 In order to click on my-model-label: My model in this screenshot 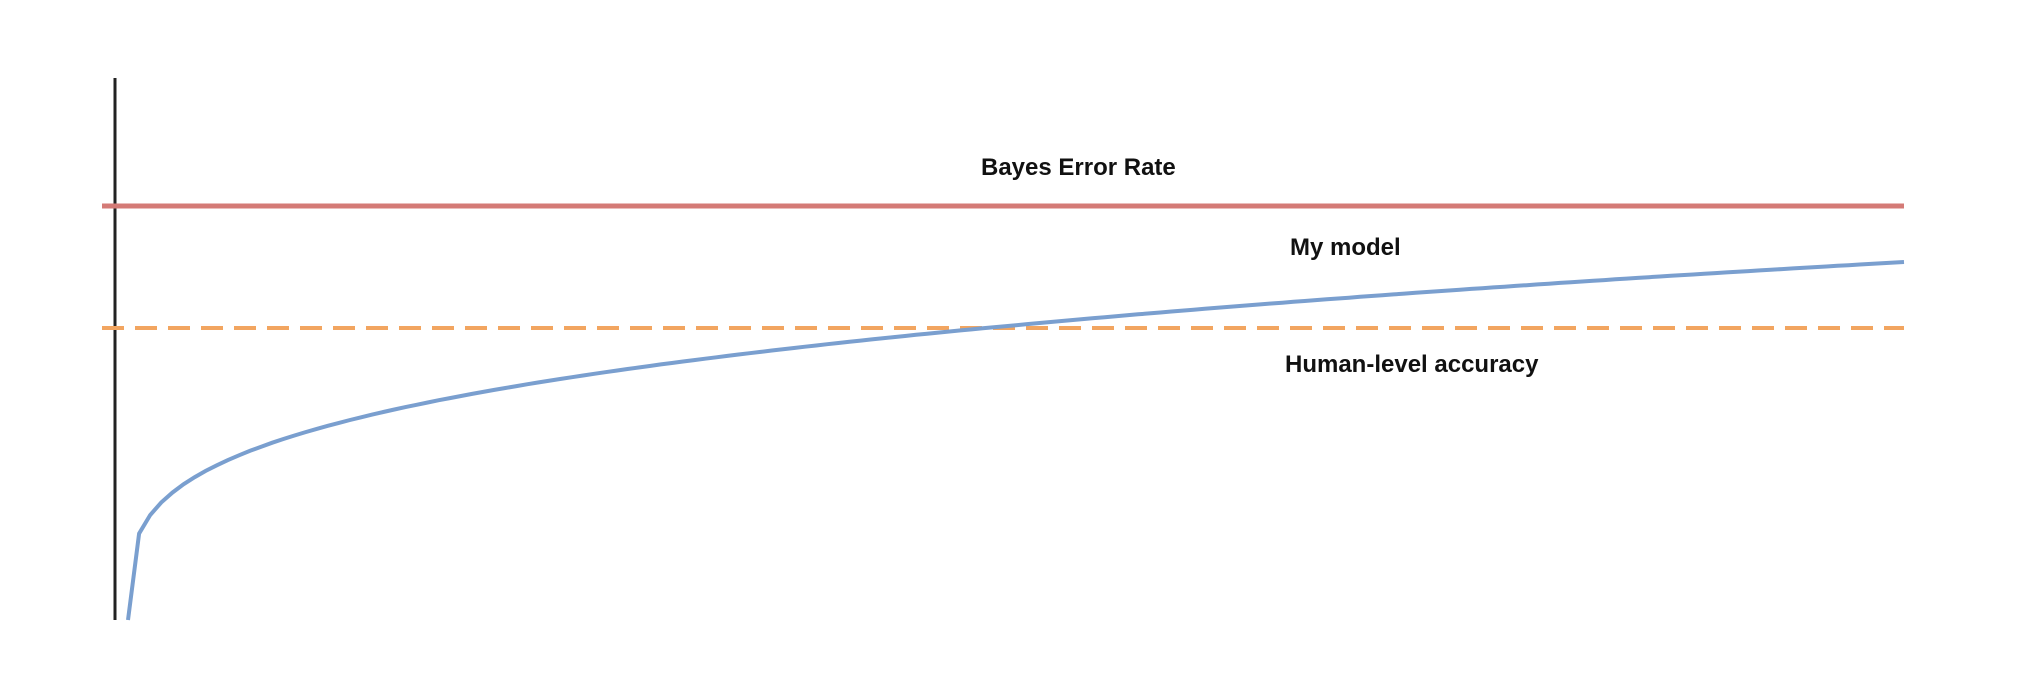, I will do `click(1345, 247)`.